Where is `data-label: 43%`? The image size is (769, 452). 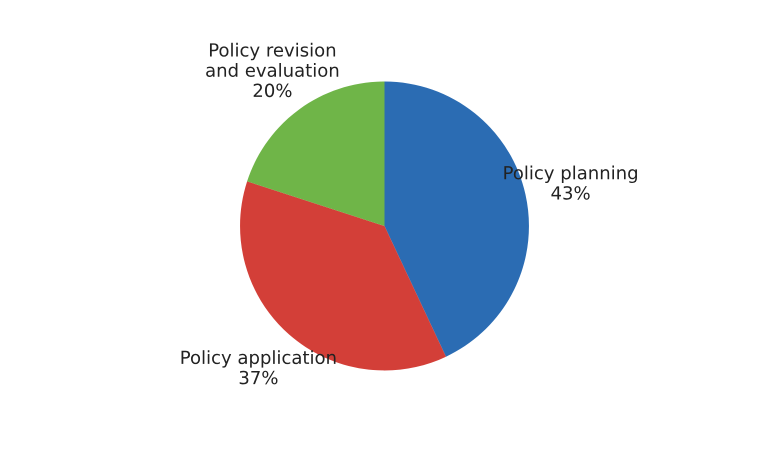 data-label: 43% is located at coordinates (570, 193).